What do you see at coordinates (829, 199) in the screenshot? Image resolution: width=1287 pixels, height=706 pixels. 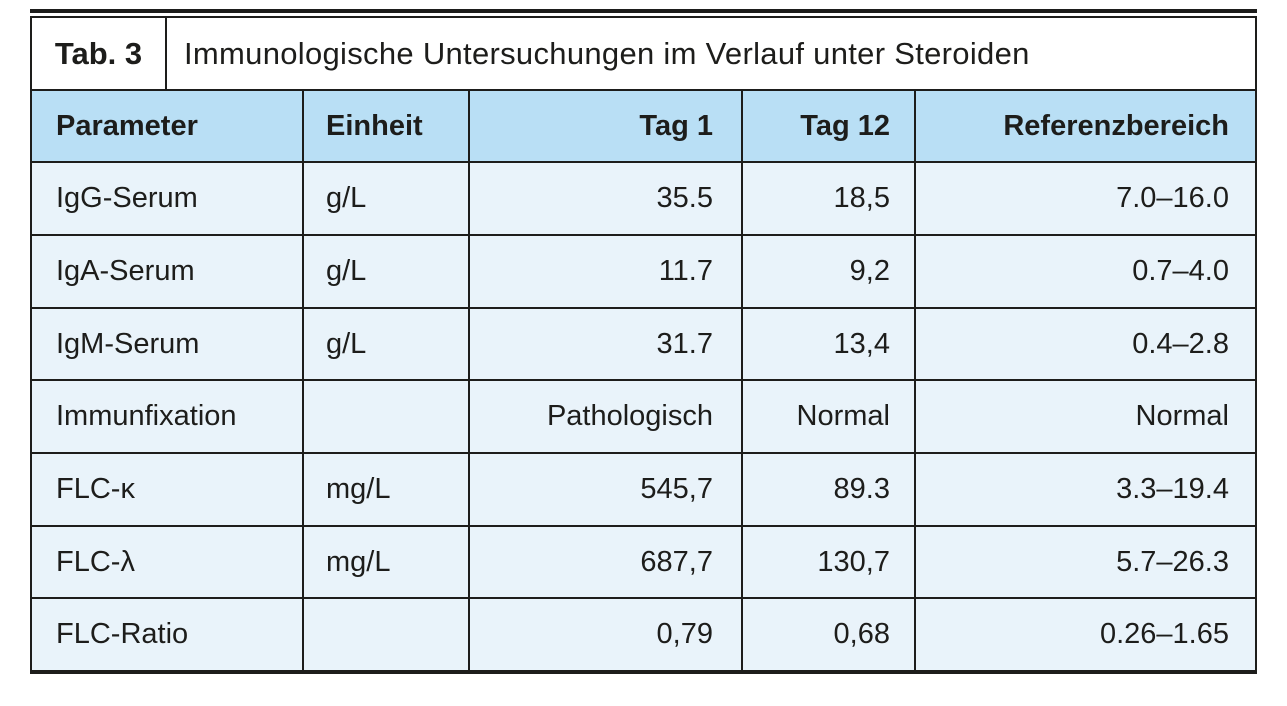 I see `cell-tag12: 18,5` at bounding box center [829, 199].